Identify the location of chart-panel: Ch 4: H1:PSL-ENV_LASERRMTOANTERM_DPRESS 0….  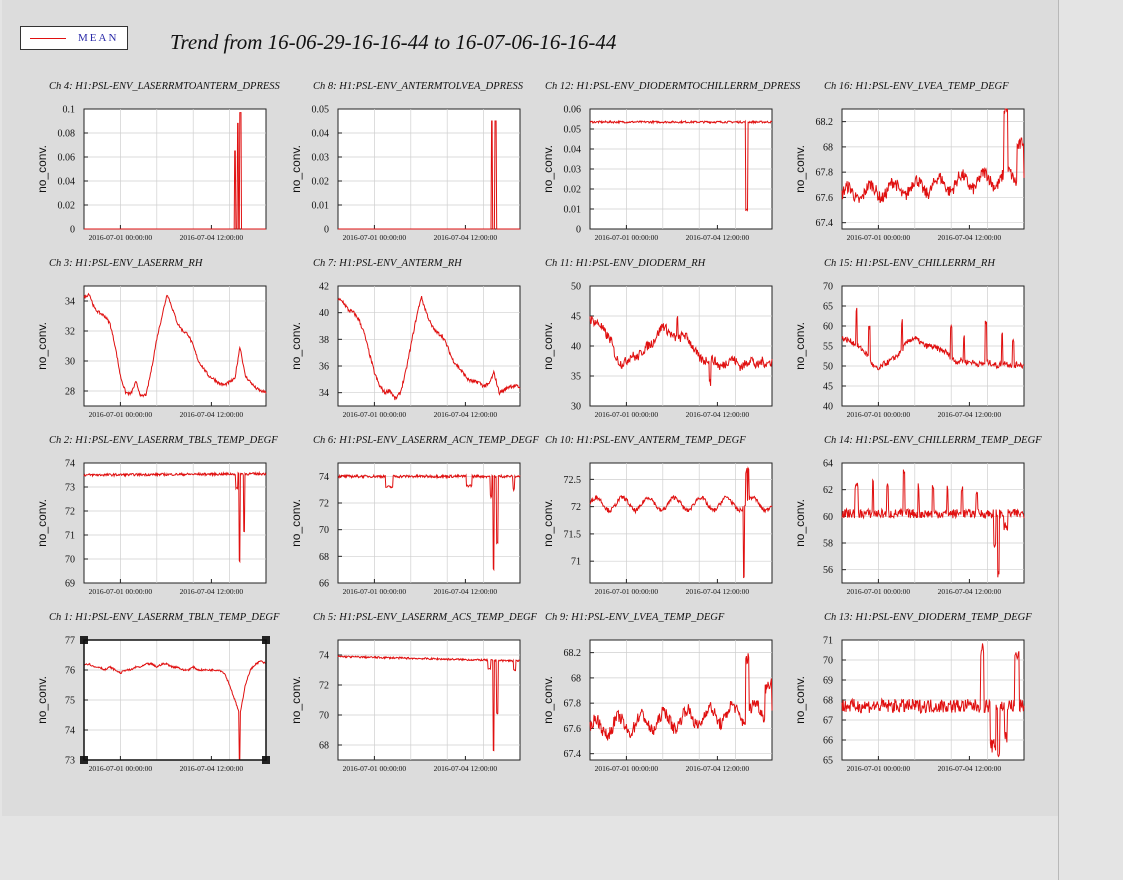
(158, 161).